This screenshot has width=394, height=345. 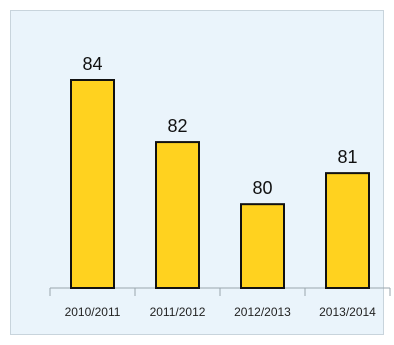 I want to click on data-label: 81, so click(x=347, y=157).